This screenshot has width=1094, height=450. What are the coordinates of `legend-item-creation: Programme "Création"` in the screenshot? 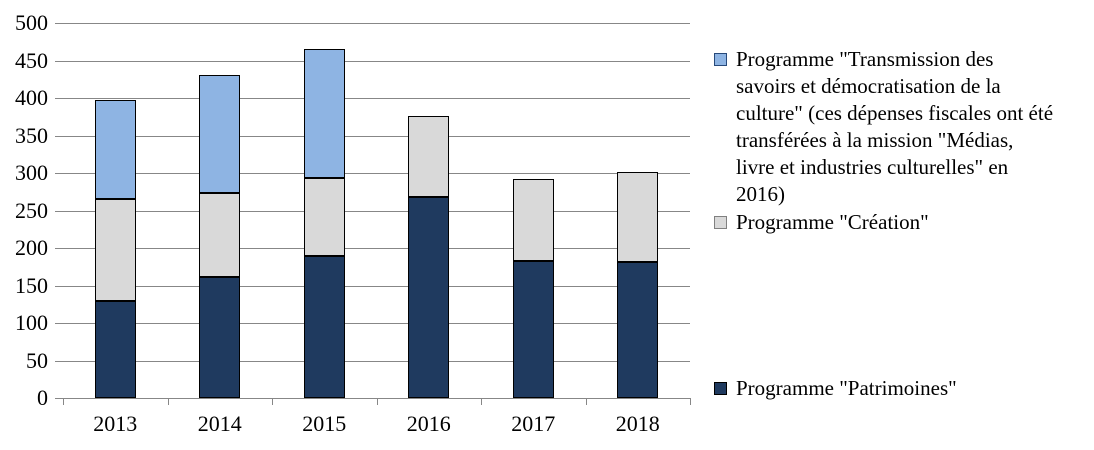 It's located at (884, 222).